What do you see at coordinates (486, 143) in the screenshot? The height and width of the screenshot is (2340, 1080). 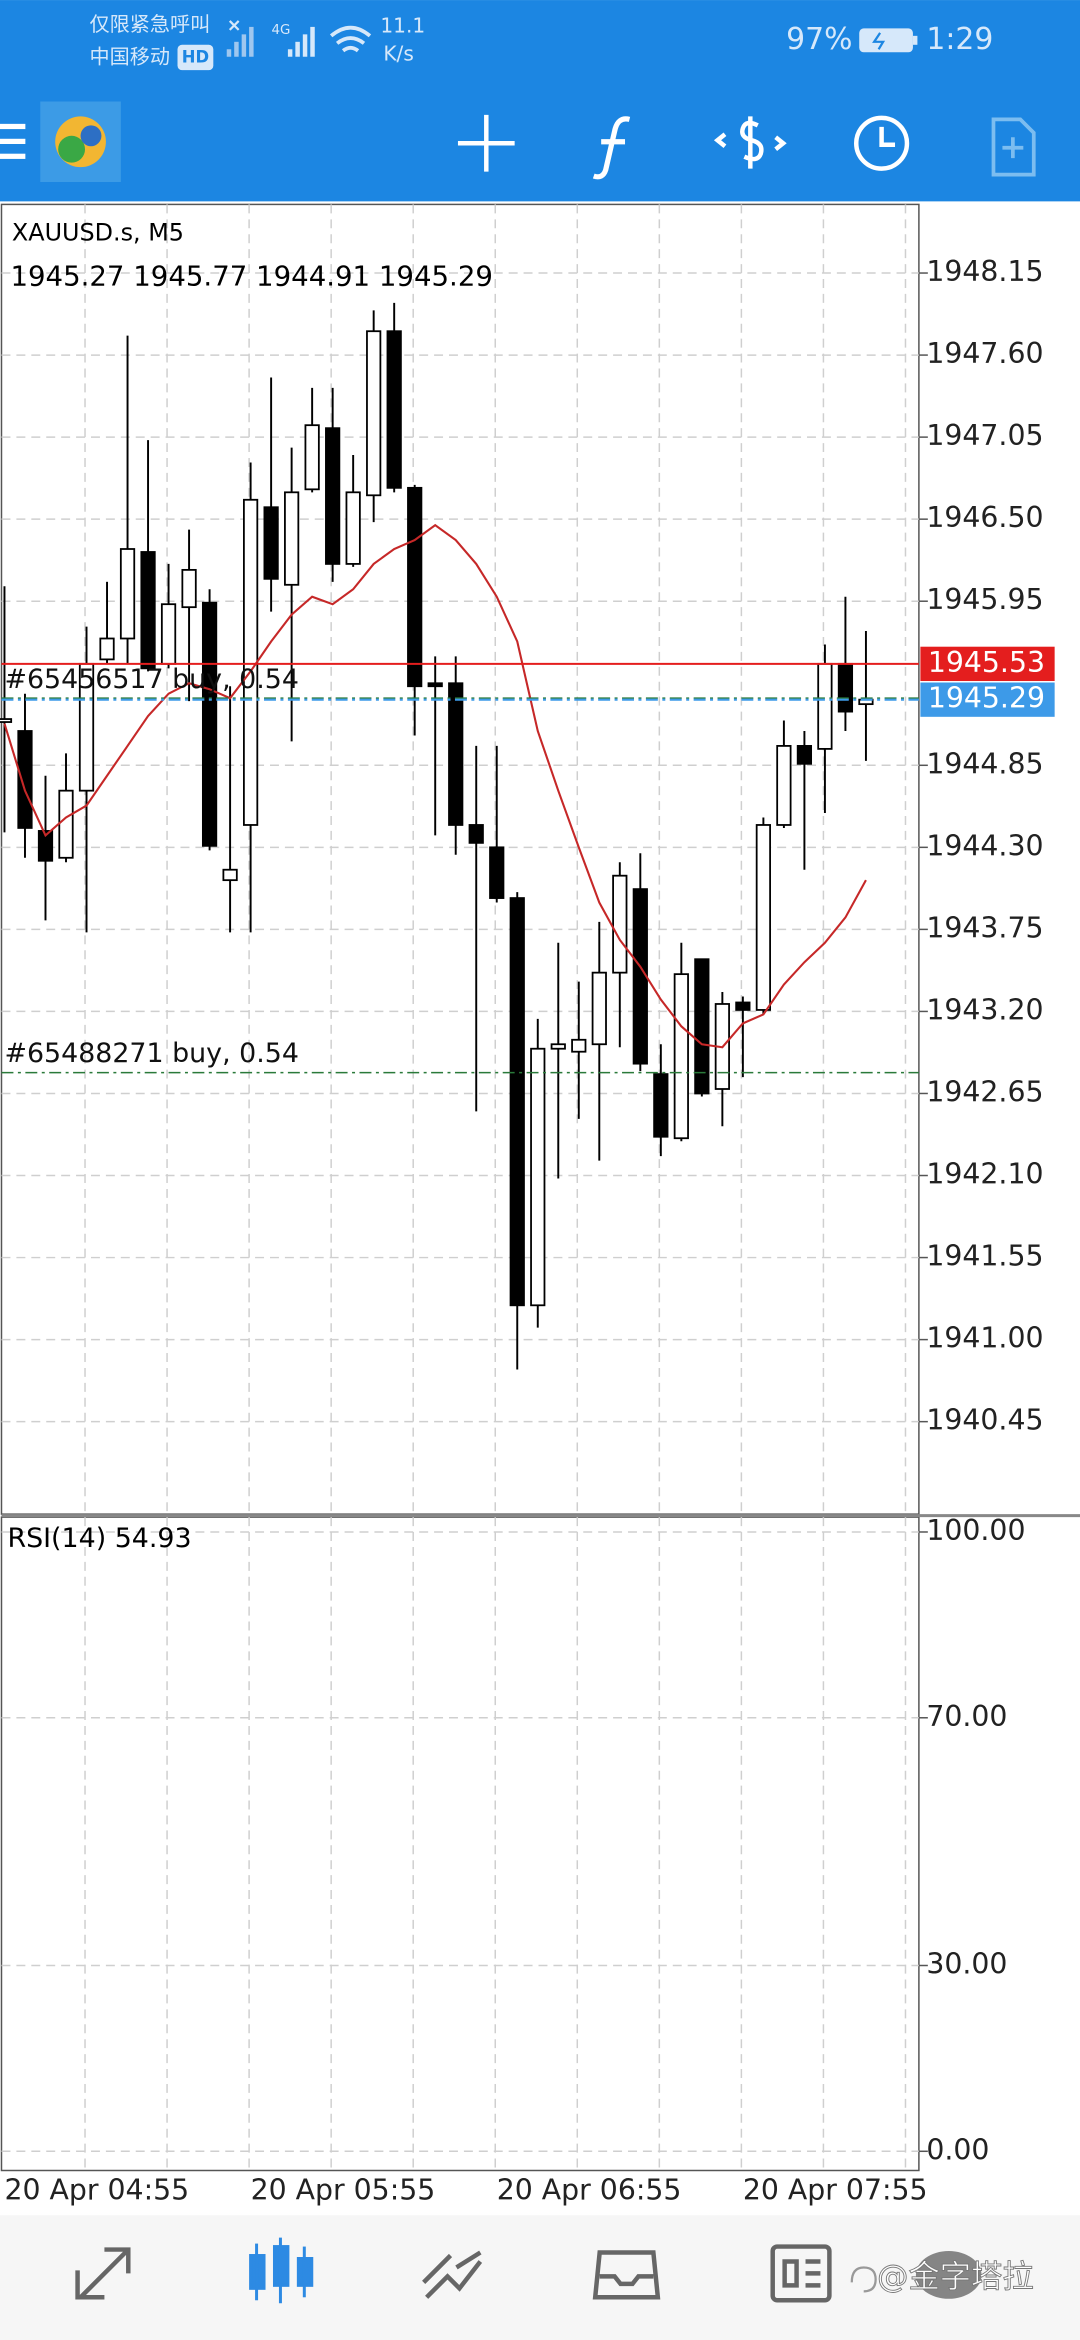 I see `crosshair-button` at bounding box center [486, 143].